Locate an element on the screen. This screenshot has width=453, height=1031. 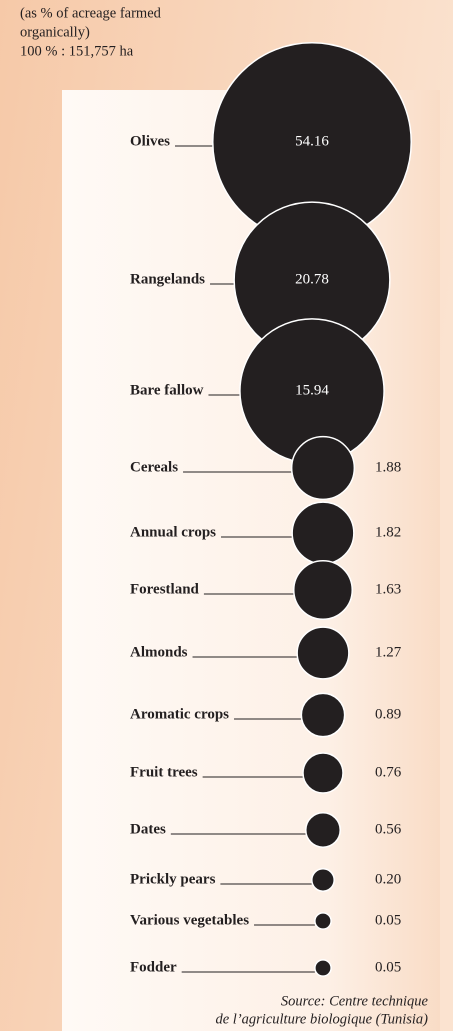
subtitle: organically) is located at coordinates (55, 32).